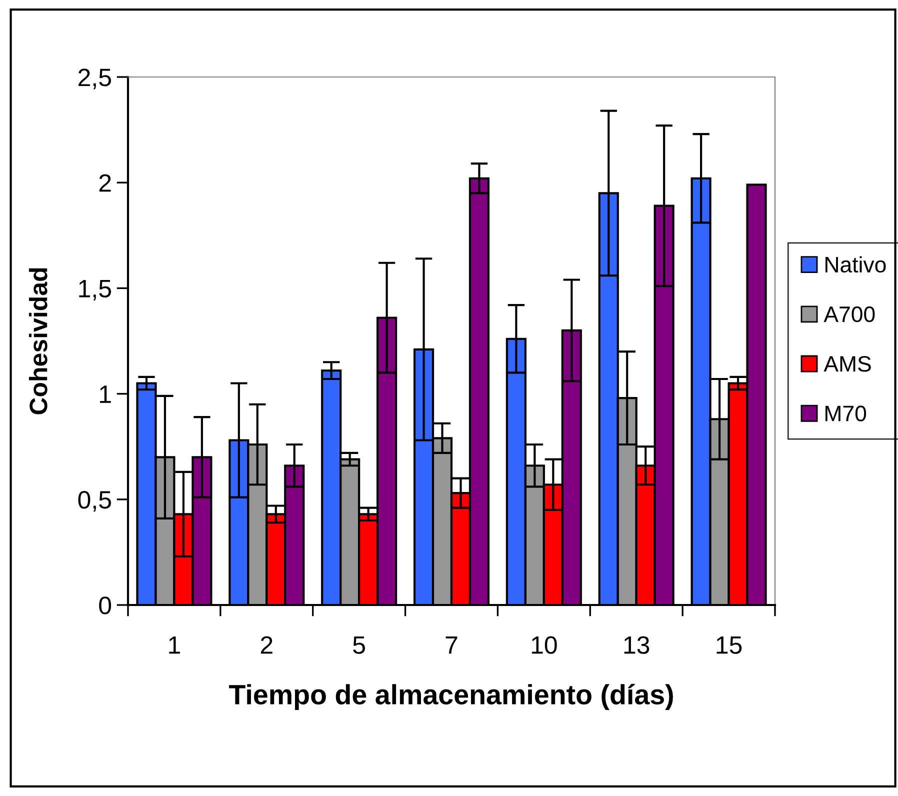 The width and height of the screenshot is (898, 796). What do you see at coordinates (105, 605) in the screenshot?
I see `y-tick-label: 0` at bounding box center [105, 605].